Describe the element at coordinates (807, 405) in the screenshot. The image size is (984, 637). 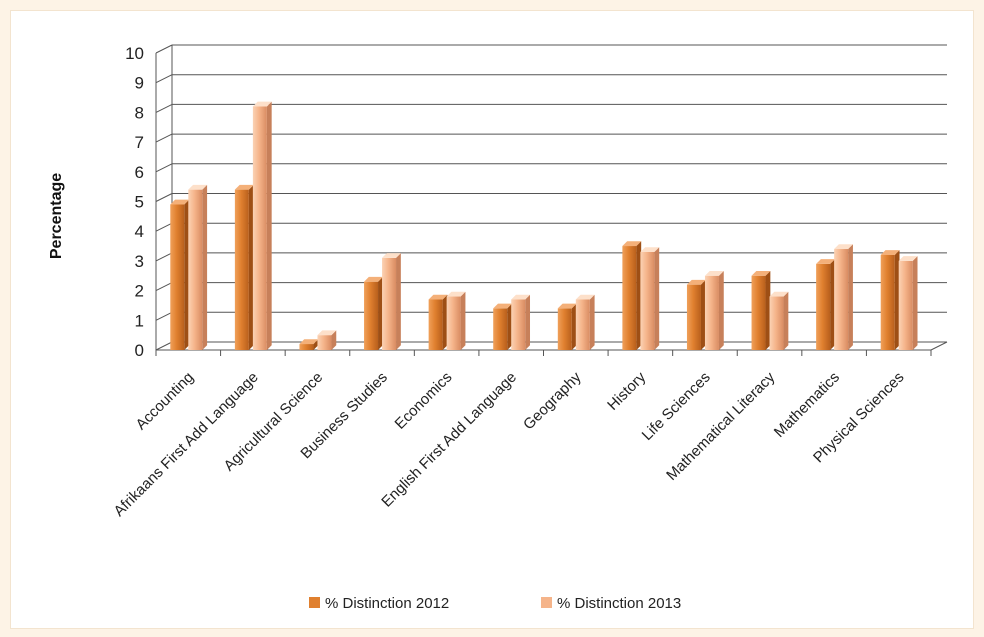
I see `x-tick-label: Mathematics` at that location.